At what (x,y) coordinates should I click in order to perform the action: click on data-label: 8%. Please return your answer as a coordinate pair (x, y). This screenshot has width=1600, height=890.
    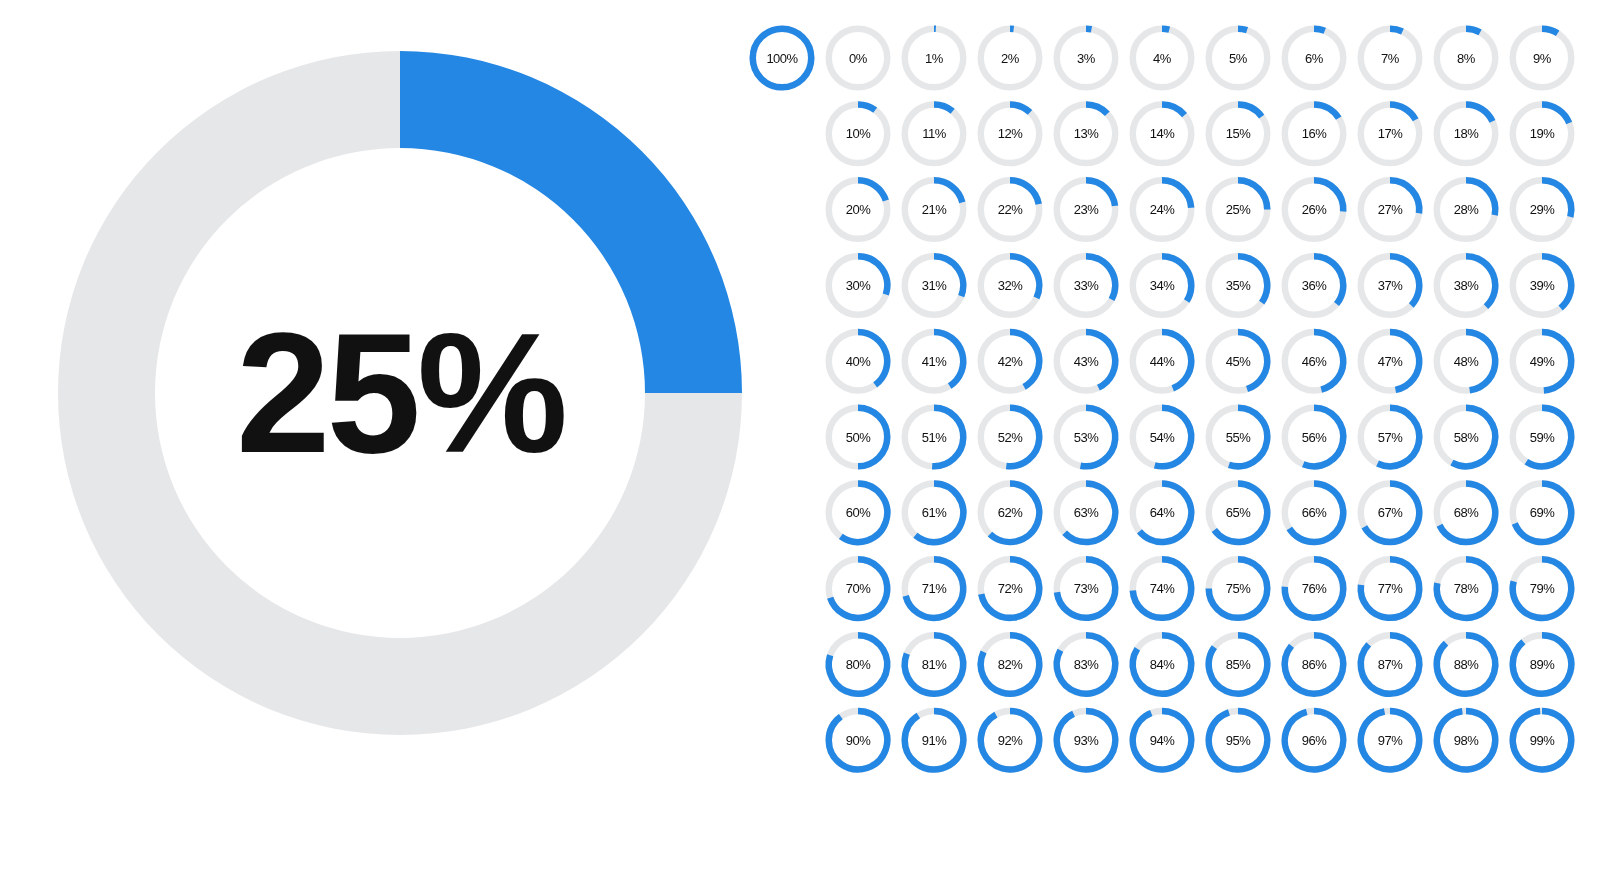
    Looking at the image, I should click on (1466, 58).